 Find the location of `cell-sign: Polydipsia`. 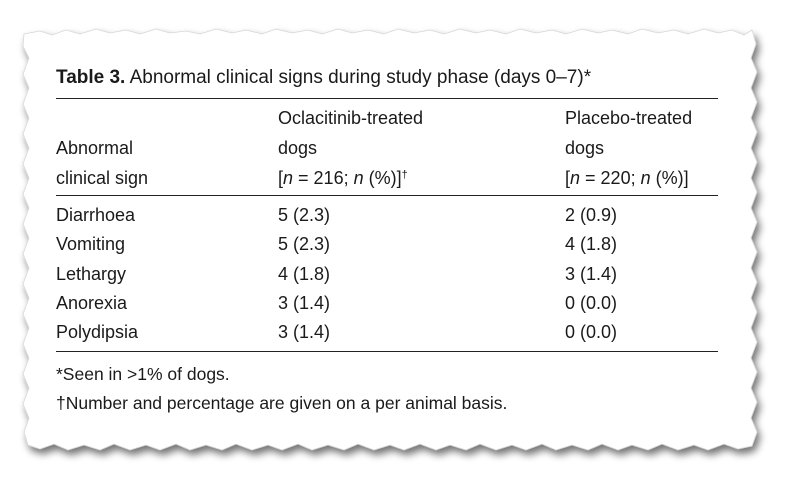

cell-sign: Polydipsia is located at coordinates (97, 332).